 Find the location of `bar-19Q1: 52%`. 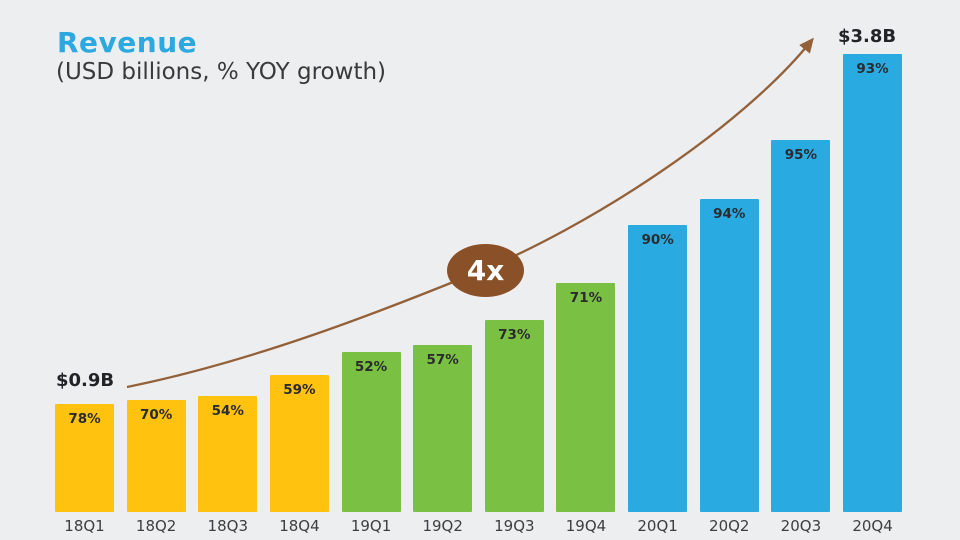

bar-19Q1: 52% is located at coordinates (371, 432).